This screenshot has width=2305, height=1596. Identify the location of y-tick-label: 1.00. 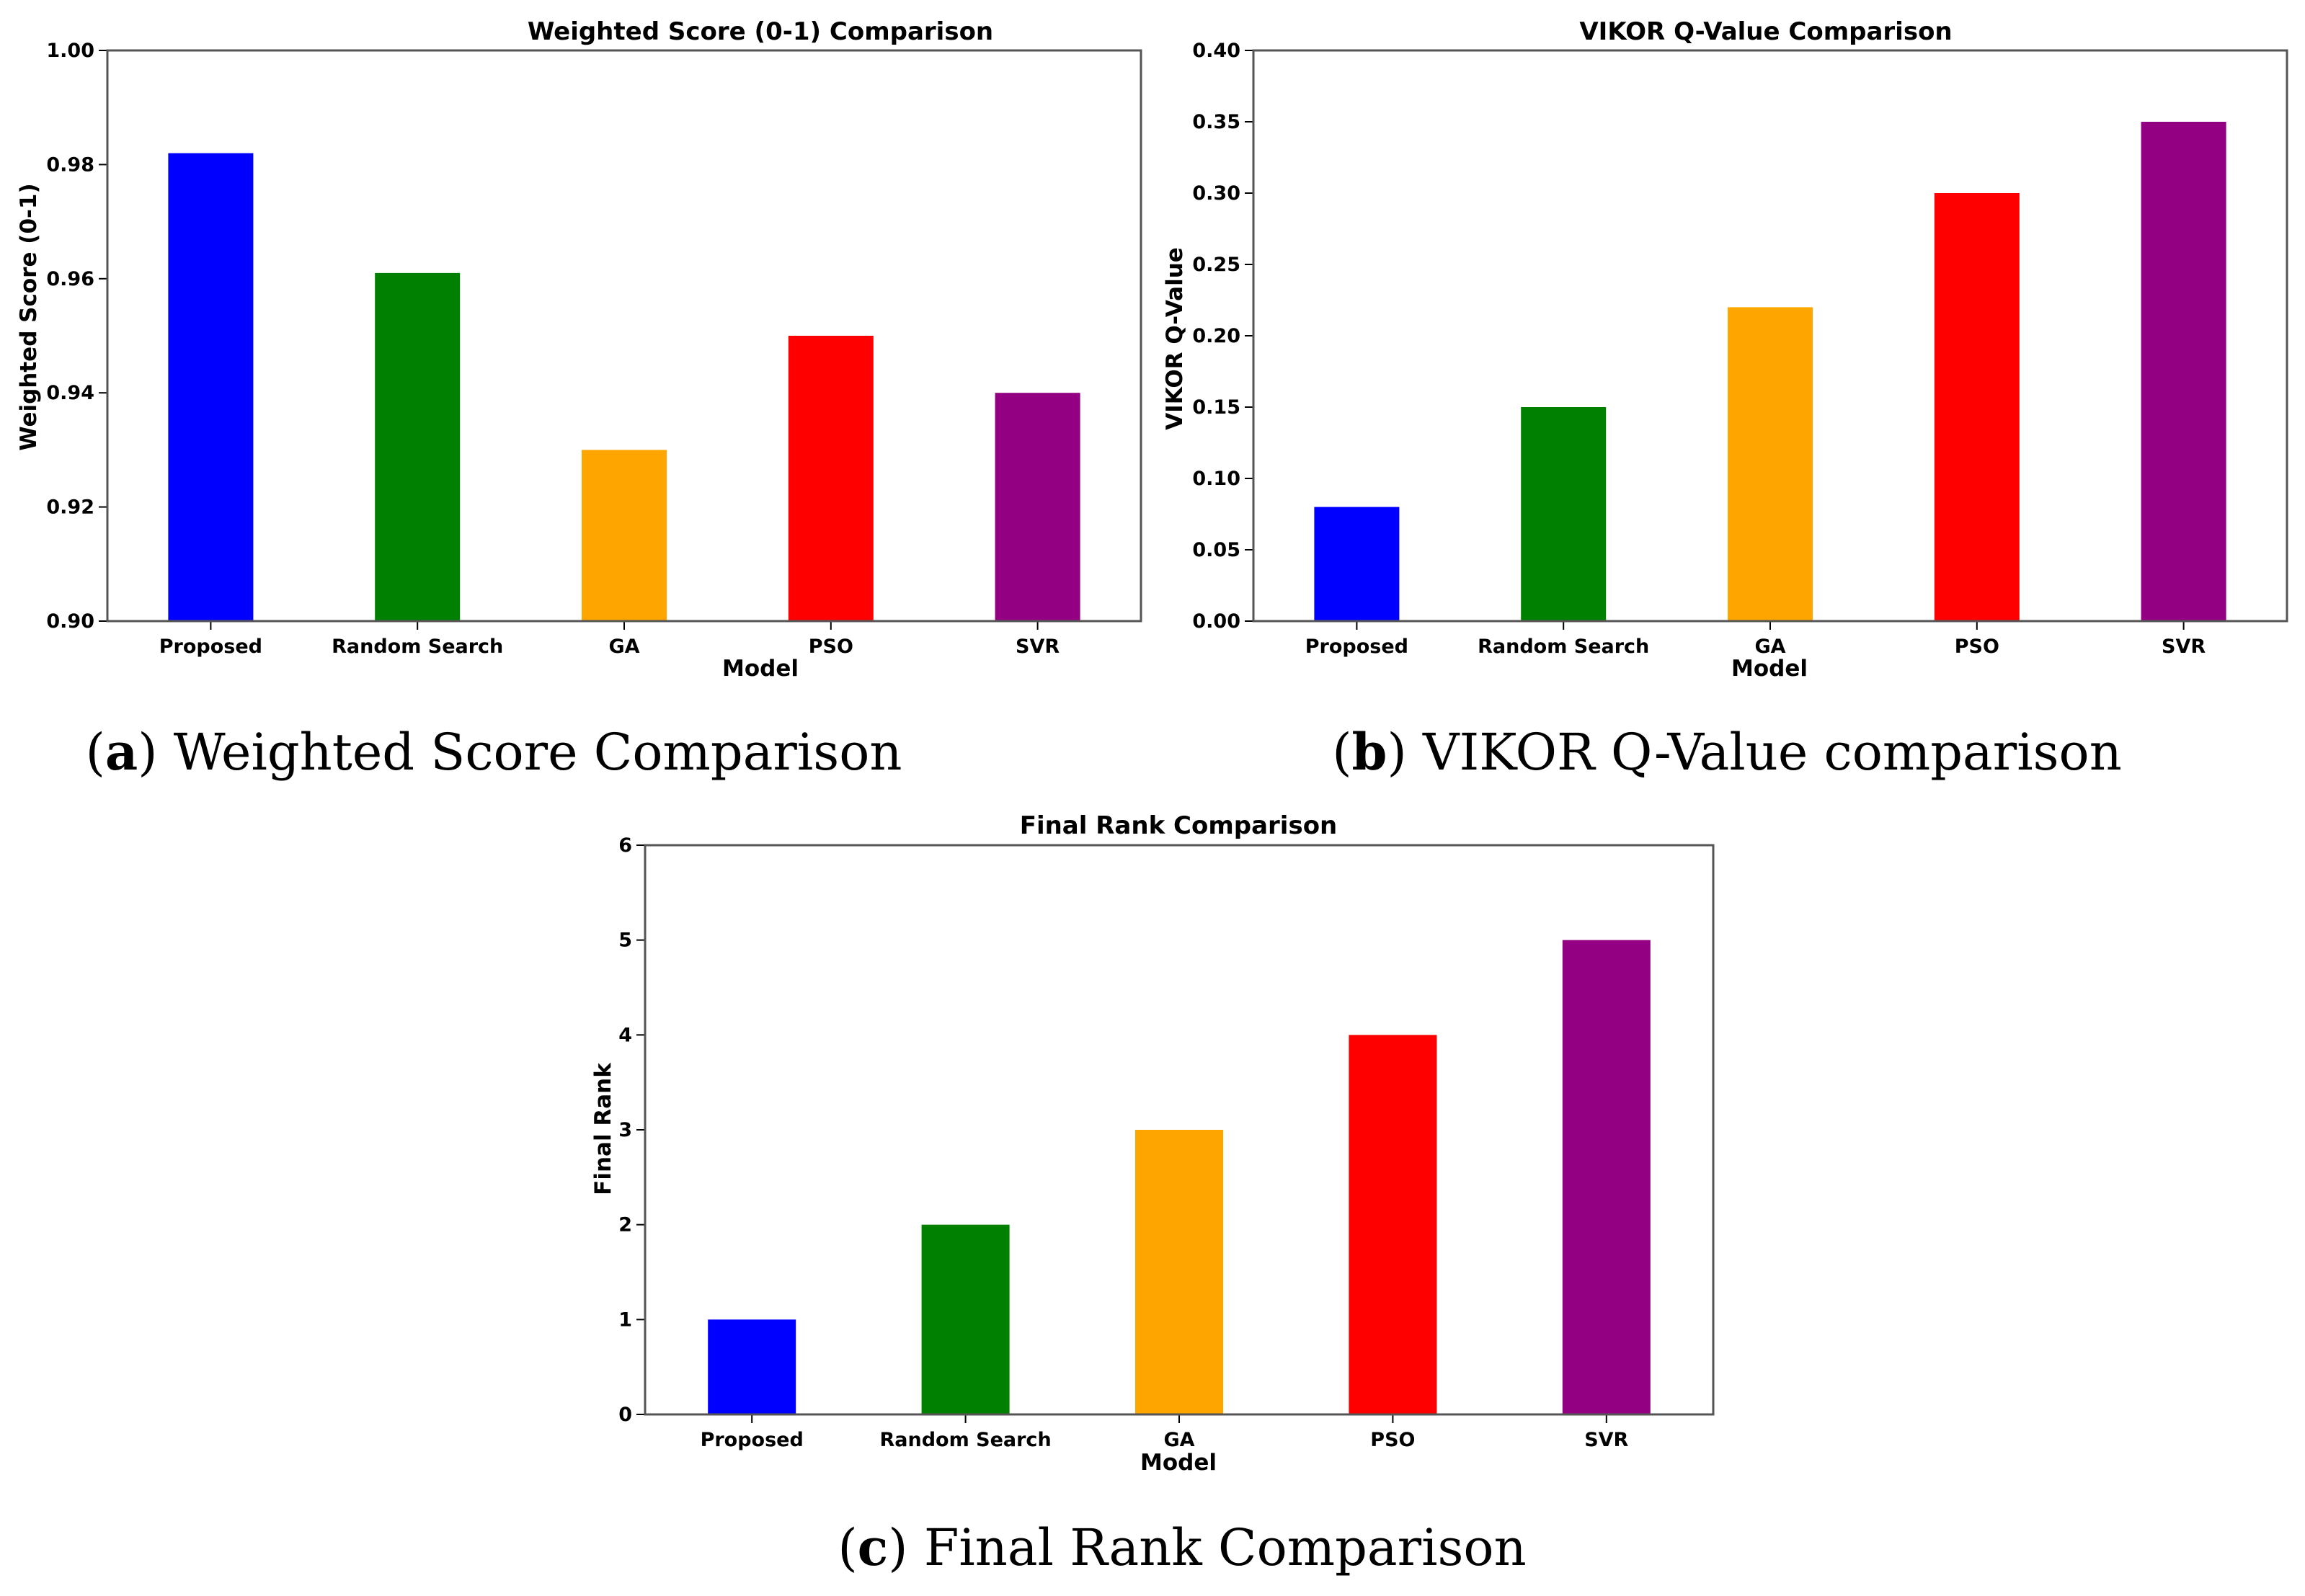
(70, 51).